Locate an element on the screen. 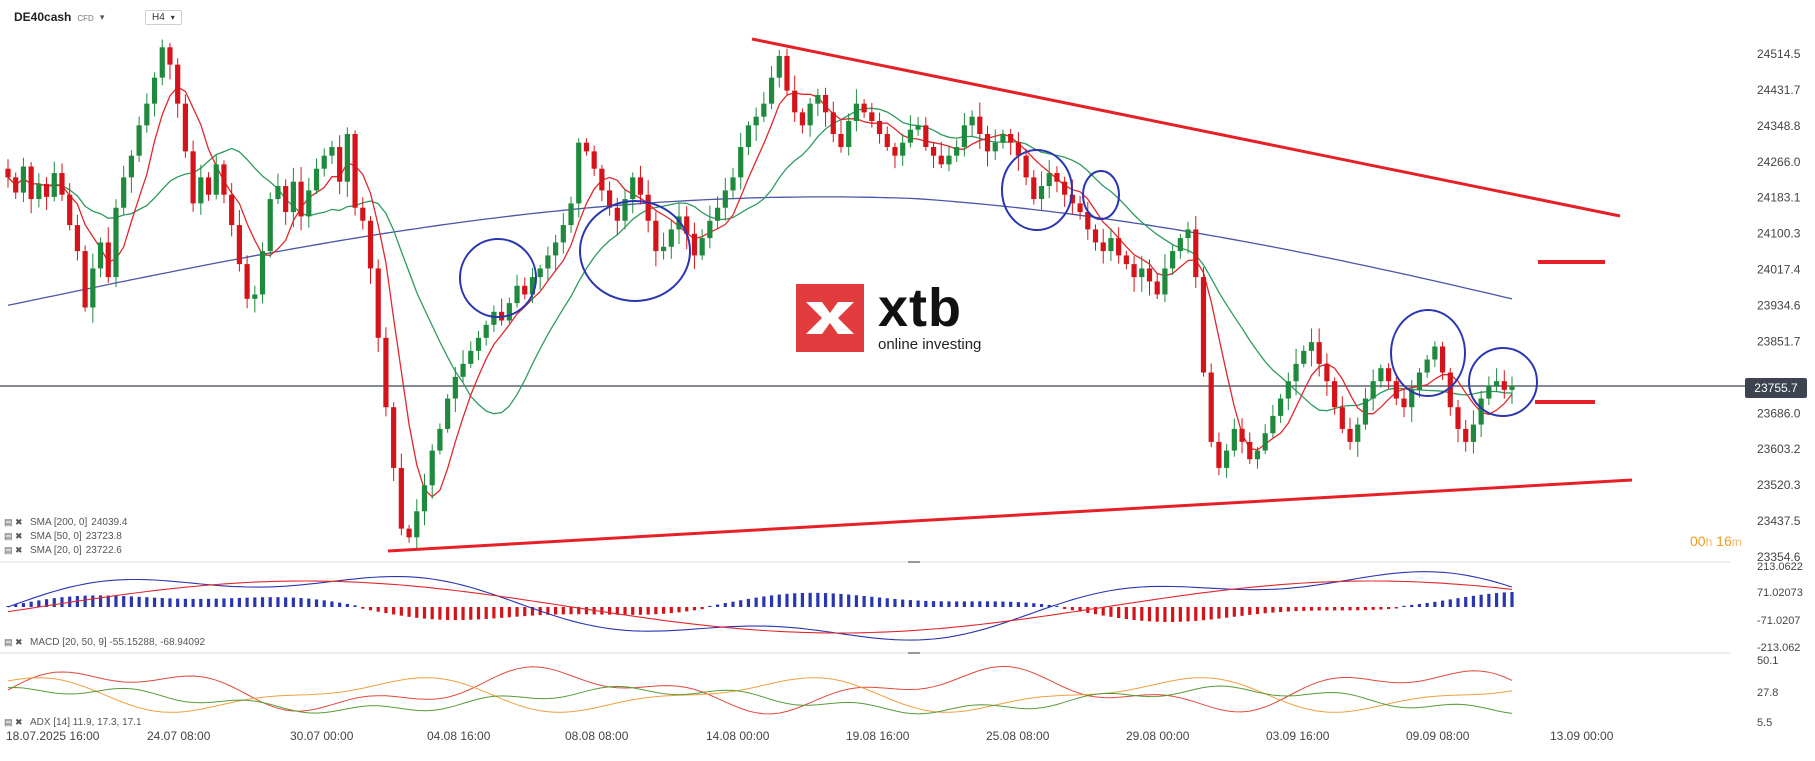 This screenshot has height=761, width=1815. support-trendline is located at coordinates (1010, 515).